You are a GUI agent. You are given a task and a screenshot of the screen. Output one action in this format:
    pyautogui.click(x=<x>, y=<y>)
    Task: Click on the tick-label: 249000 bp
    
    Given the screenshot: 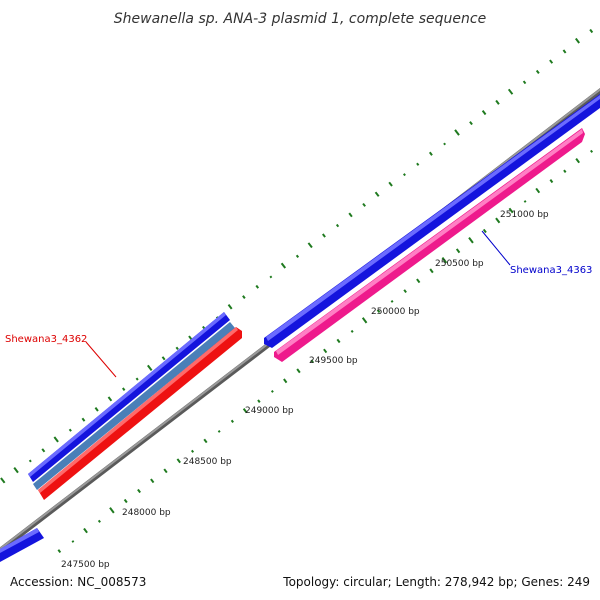 What is the action you would take?
    pyautogui.click(x=269, y=411)
    